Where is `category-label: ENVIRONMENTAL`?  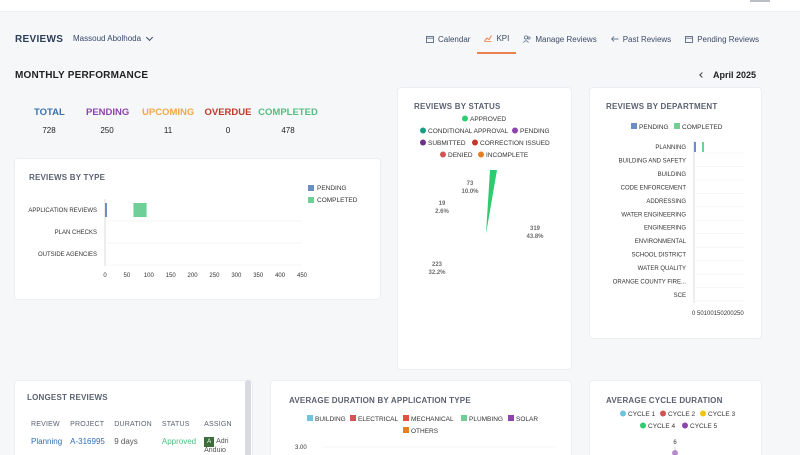 category-label: ENVIRONMENTAL is located at coordinates (661, 242).